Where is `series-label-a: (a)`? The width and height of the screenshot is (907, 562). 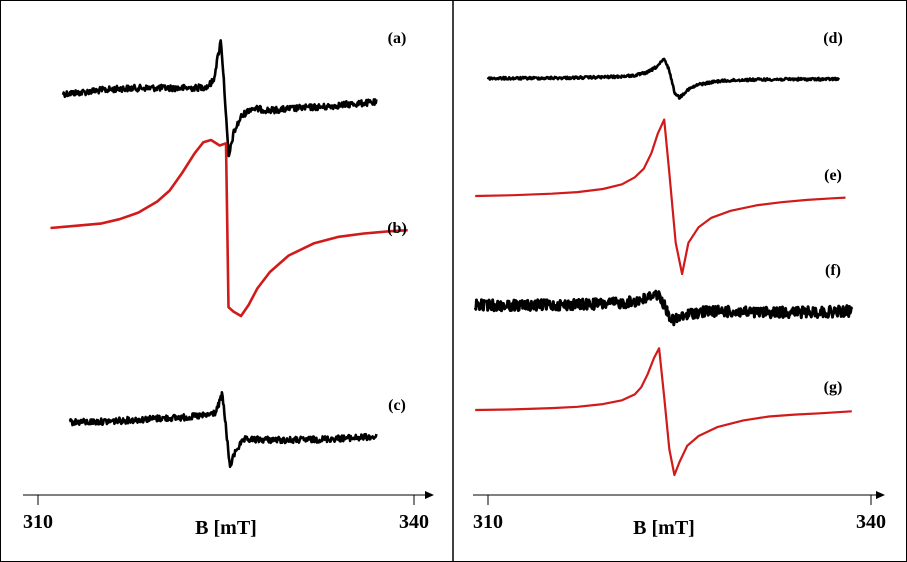 series-label-a: (a) is located at coordinates (397, 38).